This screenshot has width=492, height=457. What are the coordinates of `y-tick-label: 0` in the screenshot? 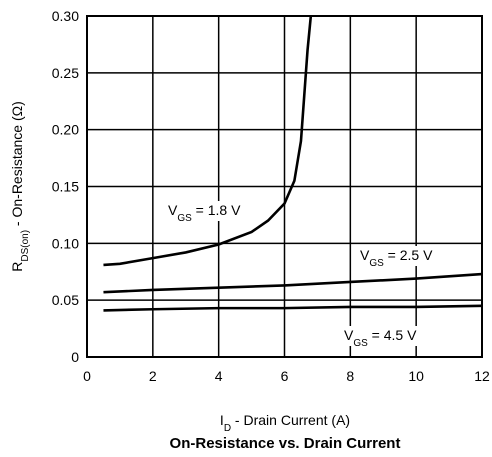 It's located at (75, 357).